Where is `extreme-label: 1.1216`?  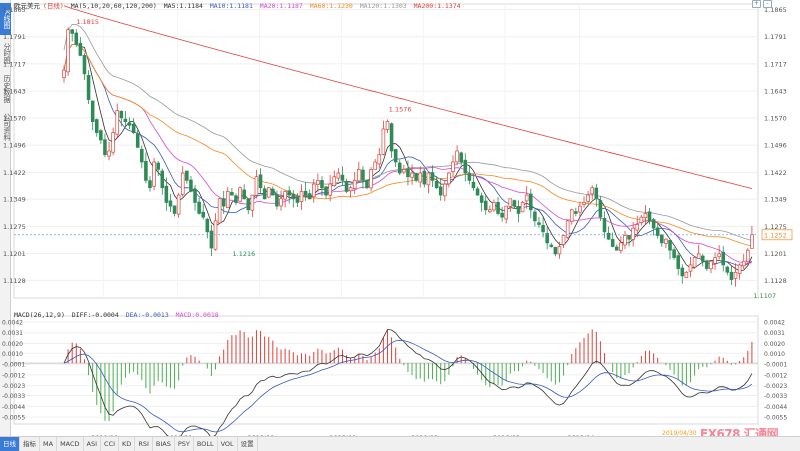
extreme-label: 1.1216 is located at coordinates (244, 254).